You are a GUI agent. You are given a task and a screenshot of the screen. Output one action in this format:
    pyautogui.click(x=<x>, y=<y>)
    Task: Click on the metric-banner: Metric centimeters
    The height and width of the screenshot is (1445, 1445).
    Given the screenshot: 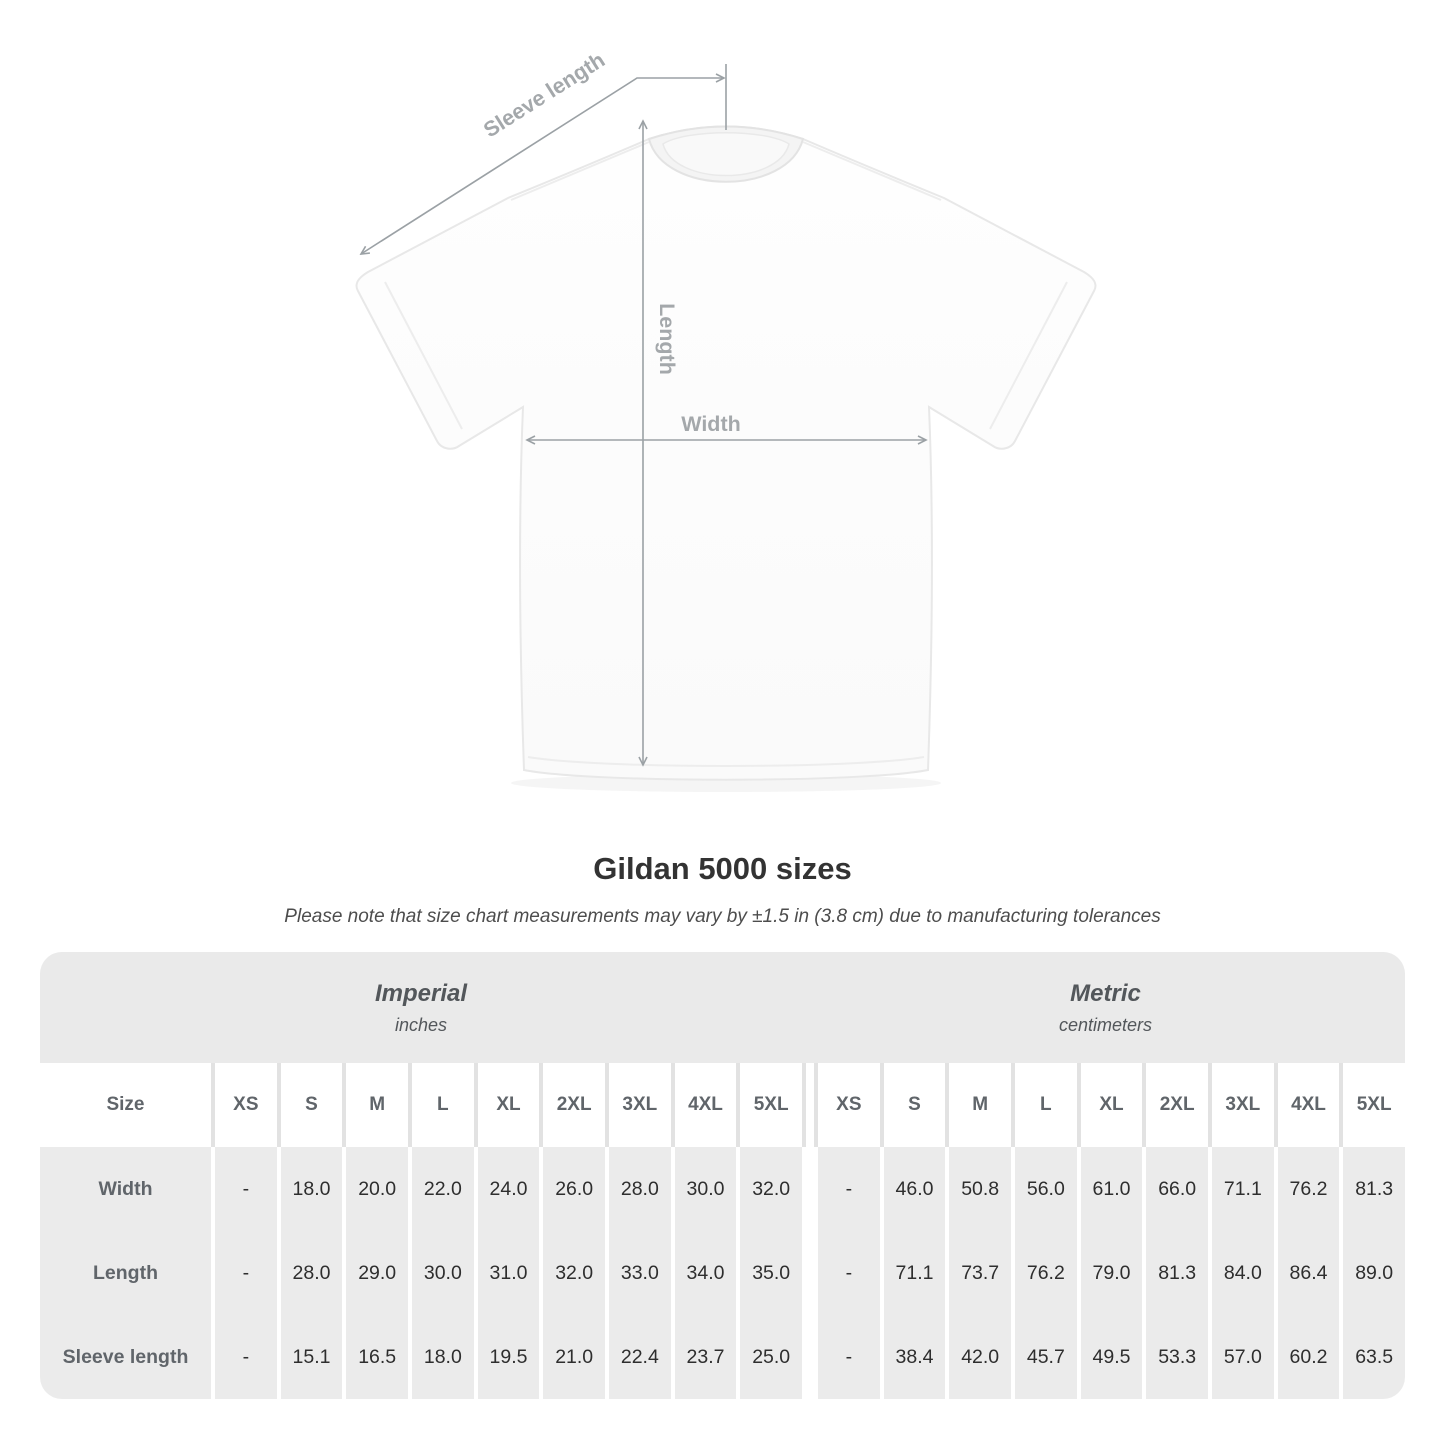 What is the action you would take?
    pyautogui.click(x=1105, y=1007)
    